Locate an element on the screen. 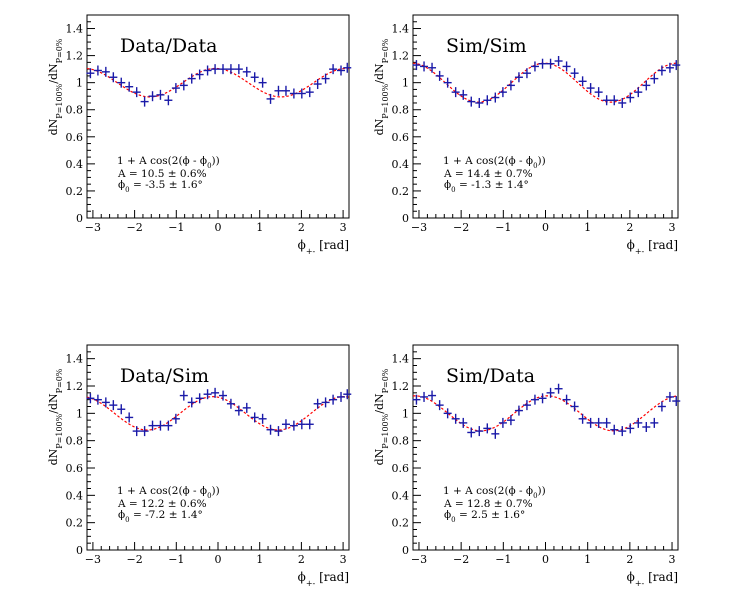 This screenshot has width=750, height=601. x-axis-title: ϕ+- [rad] is located at coordinates (323, 579).